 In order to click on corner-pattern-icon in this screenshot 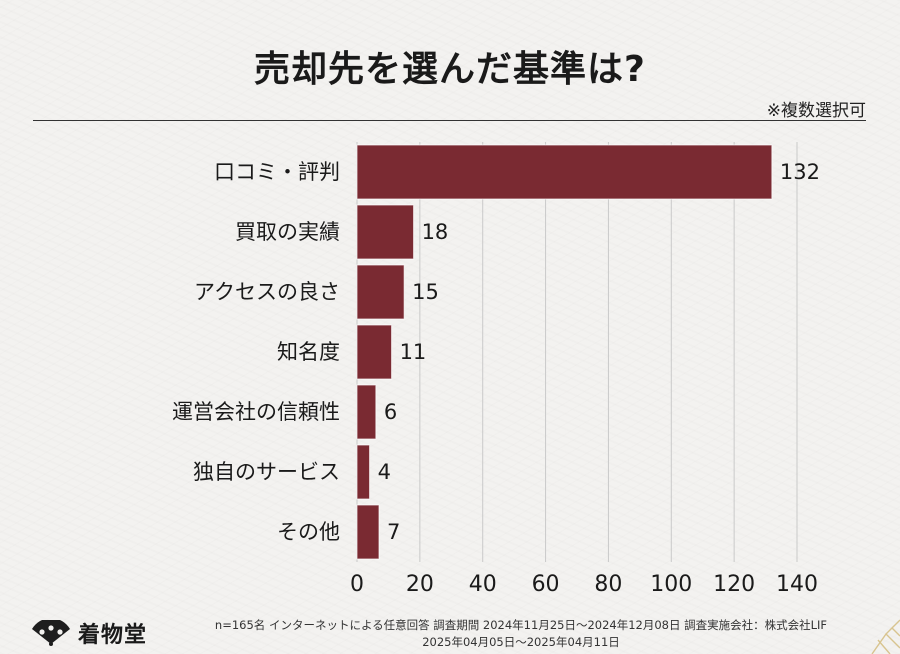, I will do `click(885, 636)`.